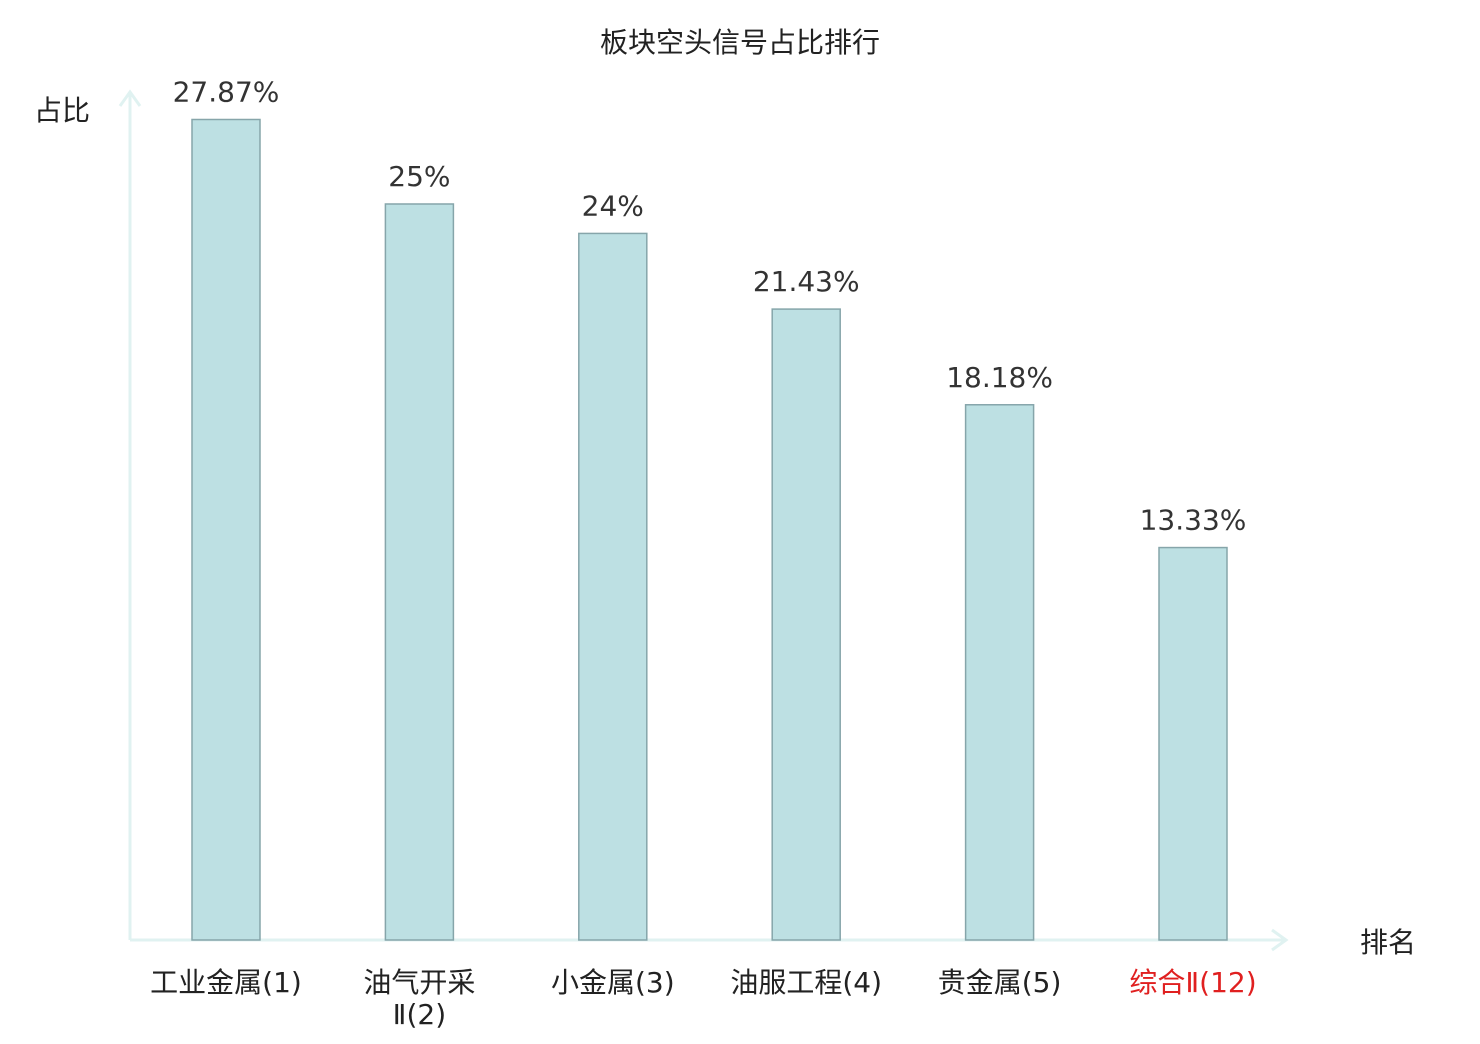 The height and width of the screenshot is (1044, 1480). I want to click on x-axis-label: 排名, so click(1388, 942).